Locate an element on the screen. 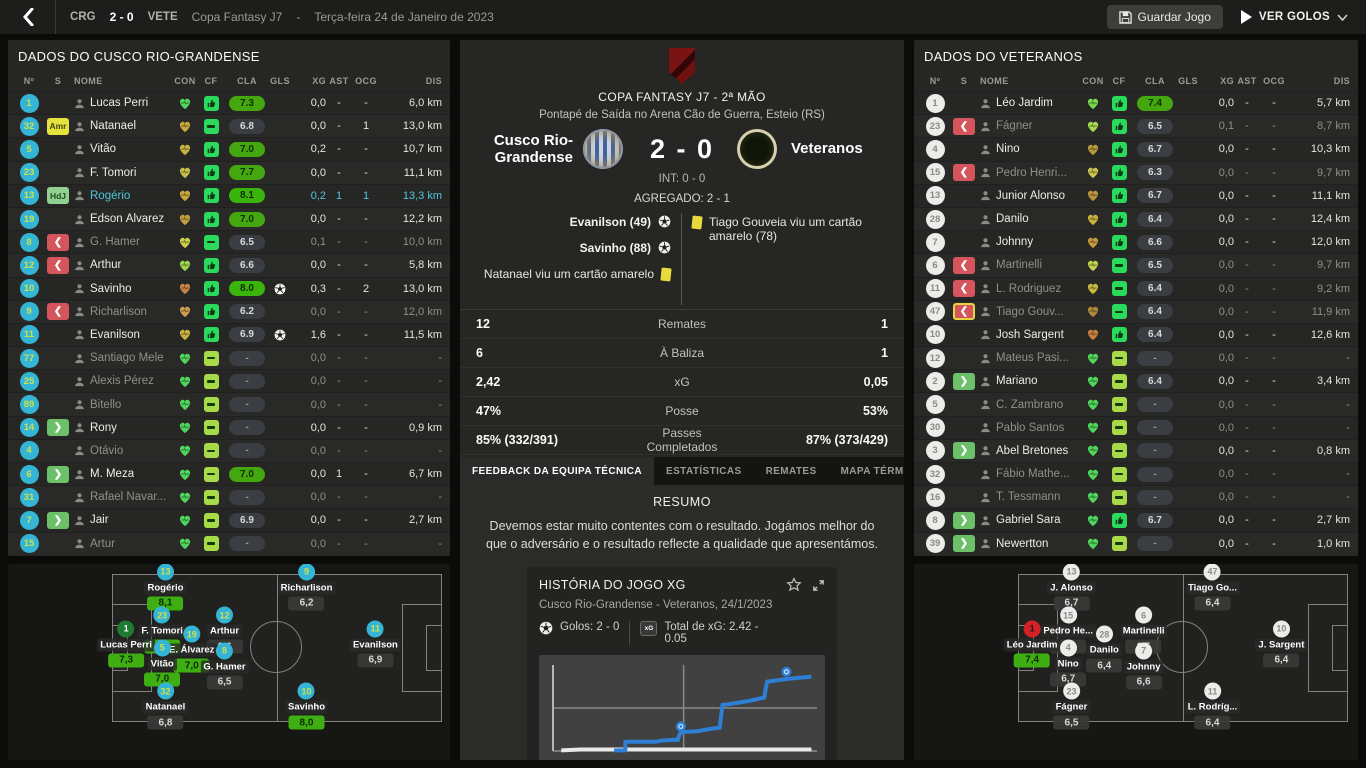 This screenshot has height=768, width=1366. player-row: 15 Artur -0,0- - - is located at coordinates (229, 543).